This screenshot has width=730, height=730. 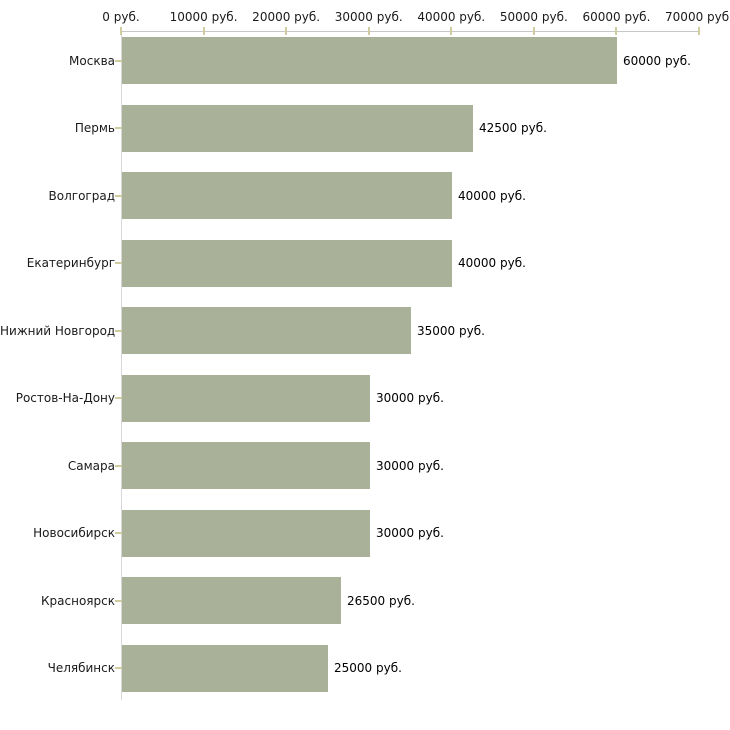 What do you see at coordinates (451, 330) in the screenshot?
I see `value-label: 35000 руб.` at bounding box center [451, 330].